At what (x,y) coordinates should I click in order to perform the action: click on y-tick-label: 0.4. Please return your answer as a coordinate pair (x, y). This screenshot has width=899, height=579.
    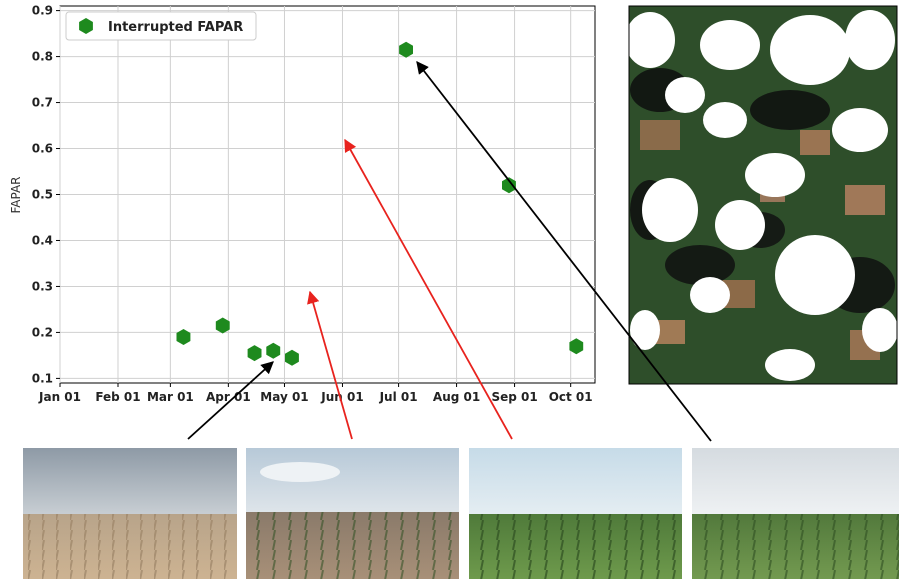
    Looking at the image, I should click on (42, 240).